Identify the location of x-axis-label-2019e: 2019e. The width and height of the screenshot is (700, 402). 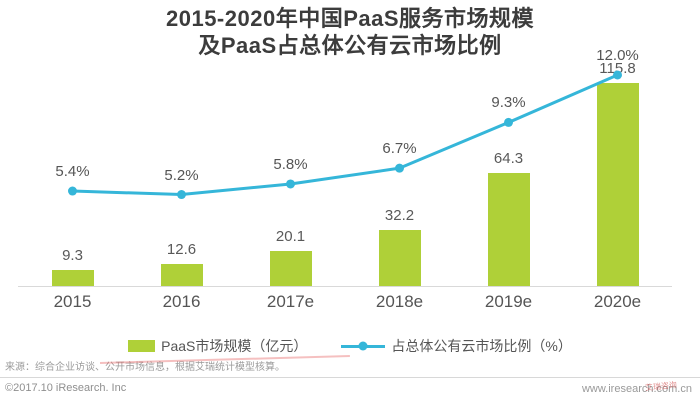
(508, 301).